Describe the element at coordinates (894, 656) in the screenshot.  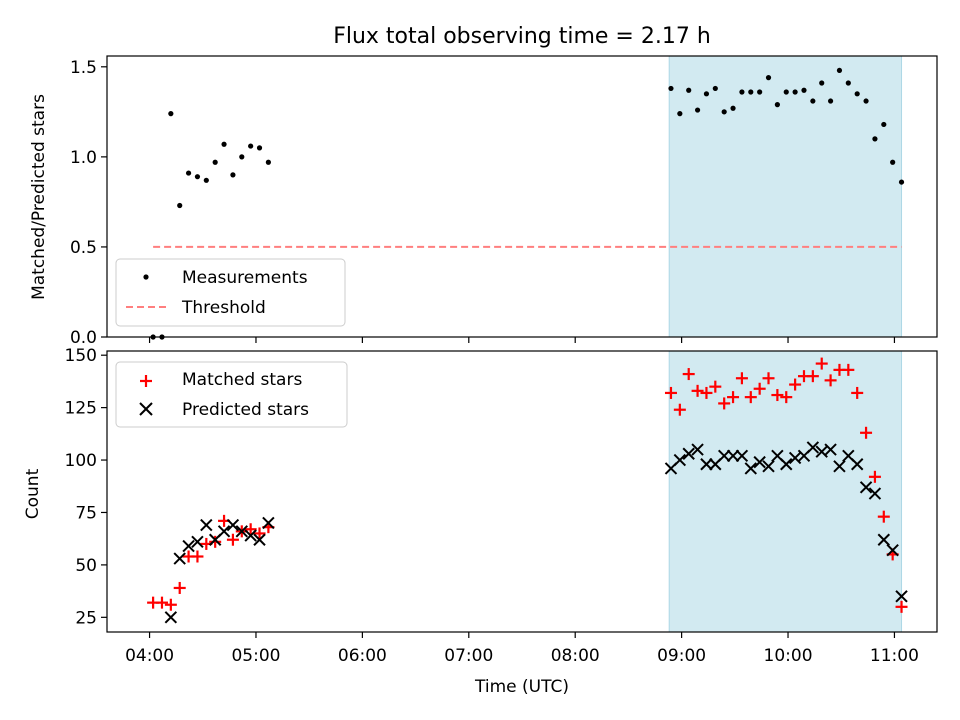
I see `x-tick-label: 11:00` at that location.